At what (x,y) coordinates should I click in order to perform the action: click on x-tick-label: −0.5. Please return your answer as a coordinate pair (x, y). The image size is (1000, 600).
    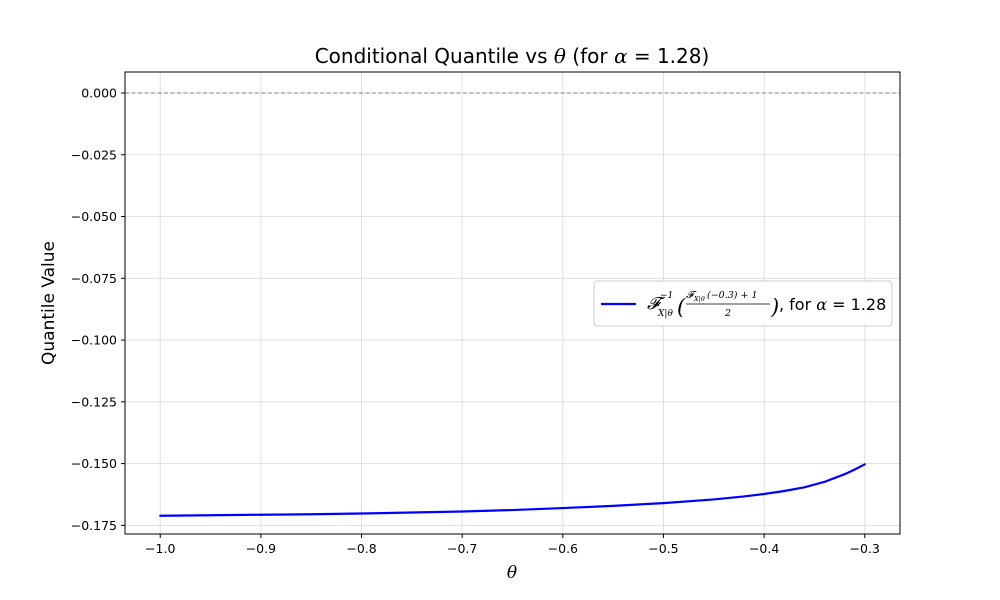
    Looking at the image, I should click on (663, 548).